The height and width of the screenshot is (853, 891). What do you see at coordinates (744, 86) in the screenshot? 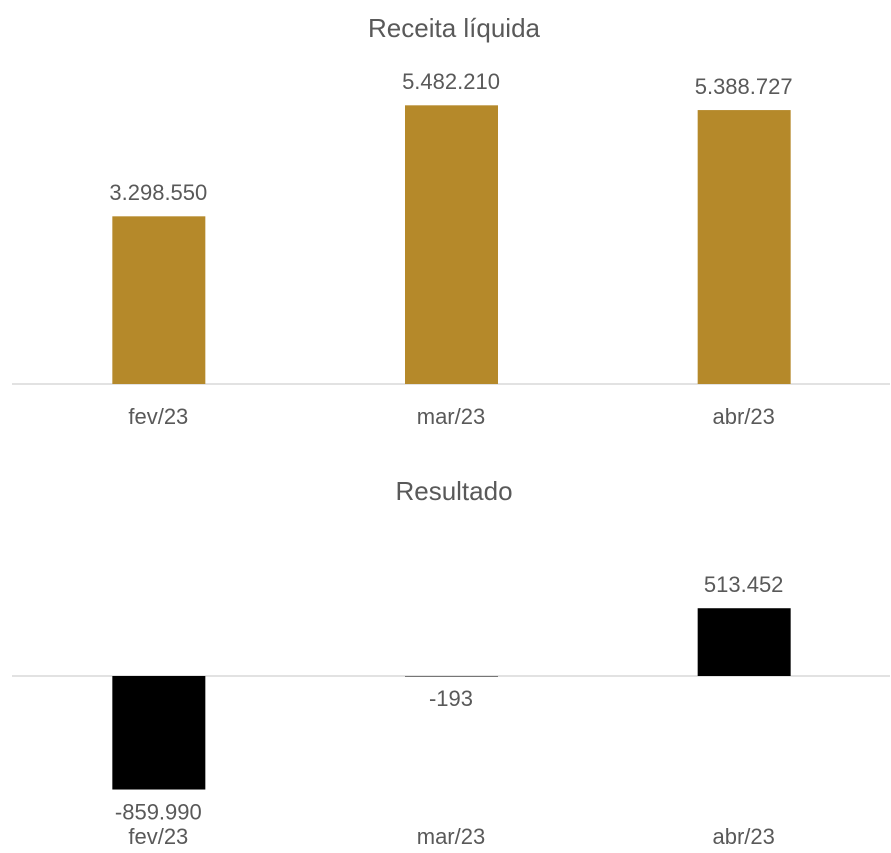
I see `data-label: 5.388.727` at bounding box center [744, 86].